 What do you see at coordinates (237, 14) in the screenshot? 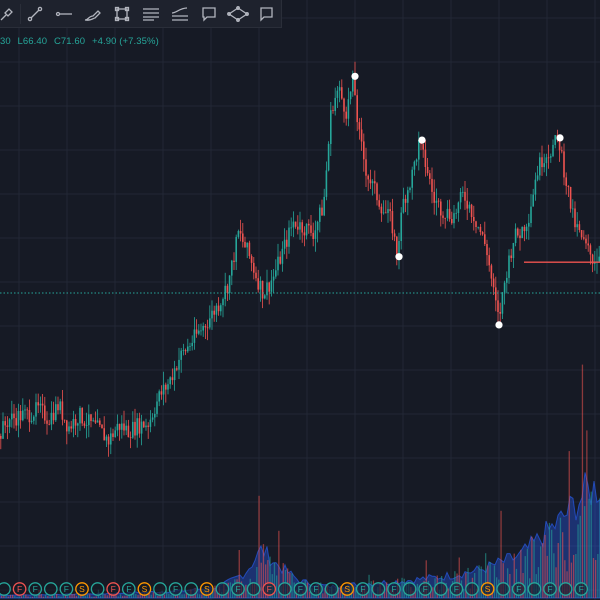
I see `ellipse-tool-button` at bounding box center [237, 14].